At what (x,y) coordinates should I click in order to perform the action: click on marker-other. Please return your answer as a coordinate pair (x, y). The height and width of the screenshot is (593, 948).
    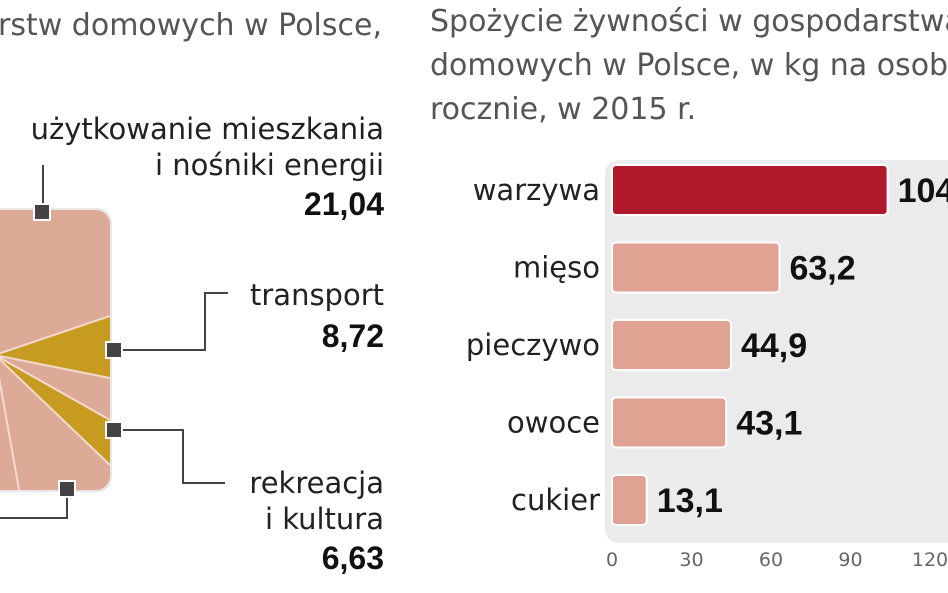
    Looking at the image, I should click on (67, 489).